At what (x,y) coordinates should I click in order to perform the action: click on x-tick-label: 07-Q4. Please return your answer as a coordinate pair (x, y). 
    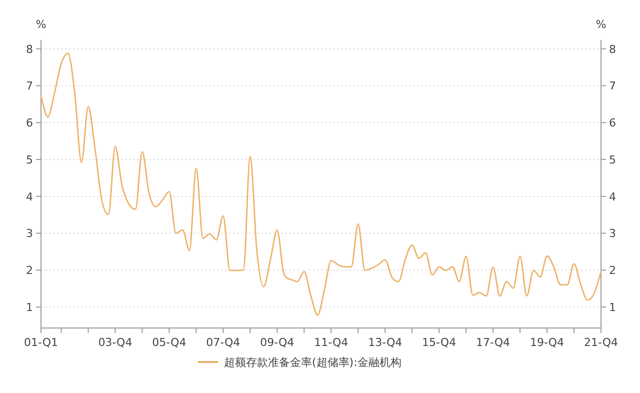
    Looking at the image, I should click on (223, 342).